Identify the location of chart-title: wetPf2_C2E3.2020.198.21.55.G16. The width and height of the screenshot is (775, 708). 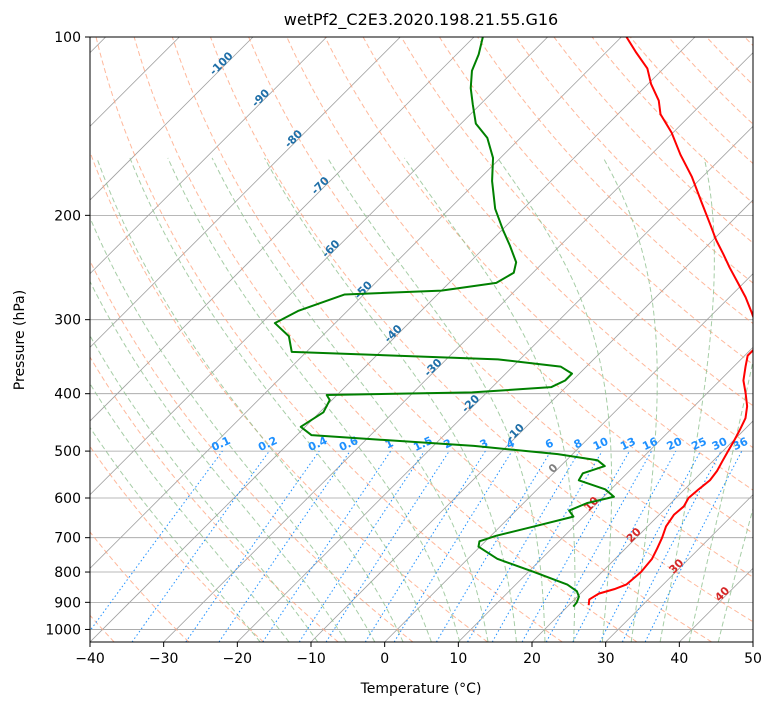
(421, 20).